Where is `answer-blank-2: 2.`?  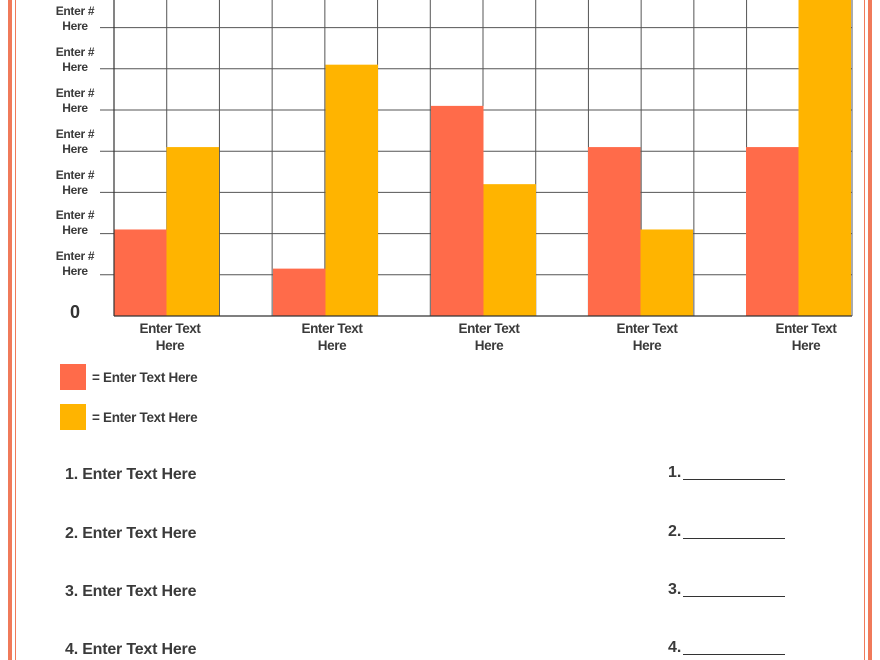 answer-blank-2: 2. is located at coordinates (727, 532).